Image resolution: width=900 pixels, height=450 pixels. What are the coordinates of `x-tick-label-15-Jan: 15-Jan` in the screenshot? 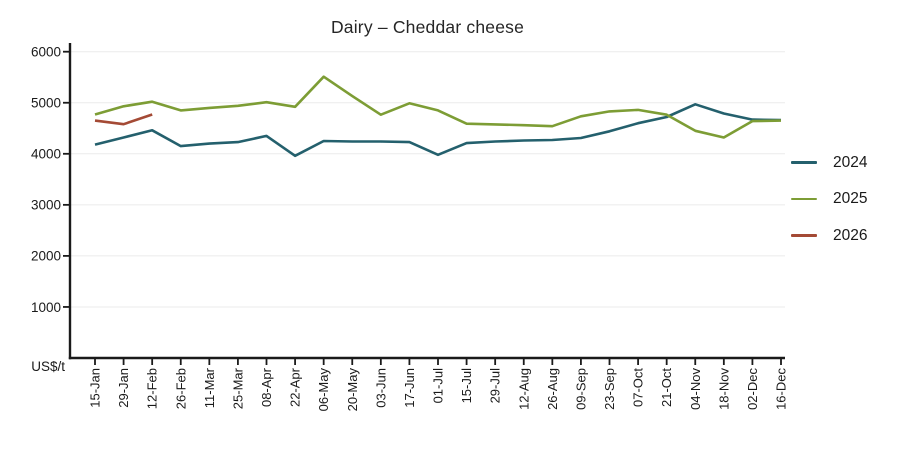 It's located at (95, 388).